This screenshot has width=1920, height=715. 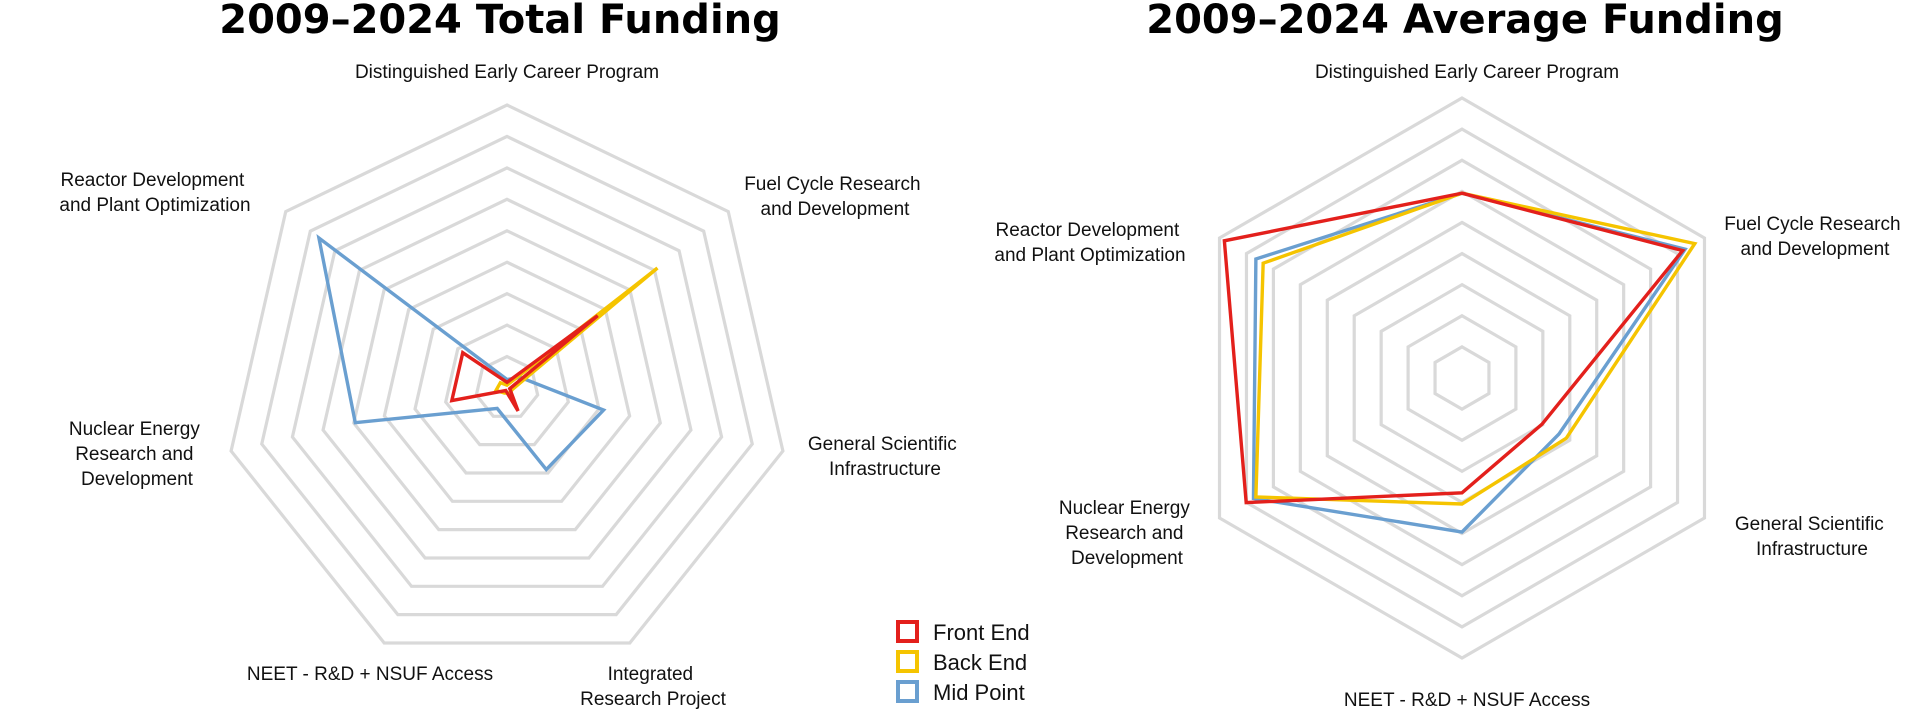 What do you see at coordinates (500, 21) in the screenshot?
I see `chart-title: 2009–2024 Total Funding` at bounding box center [500, 21].